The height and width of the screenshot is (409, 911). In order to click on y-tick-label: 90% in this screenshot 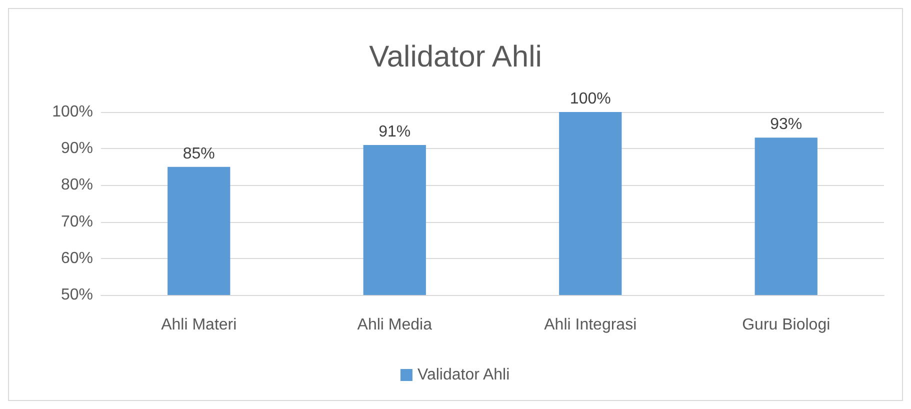, I will do `click(76, 149)`.